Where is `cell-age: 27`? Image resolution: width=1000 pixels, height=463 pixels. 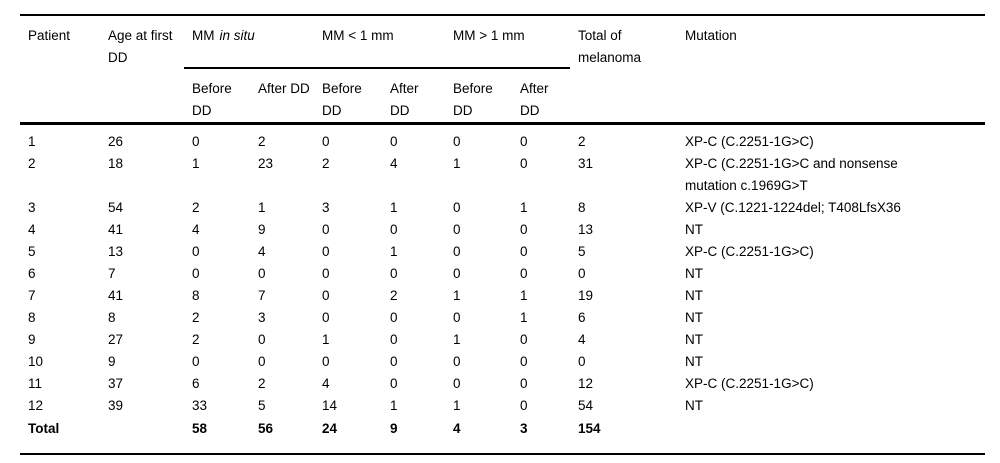 cell-age: 27 is located at coordinates (116, 339).